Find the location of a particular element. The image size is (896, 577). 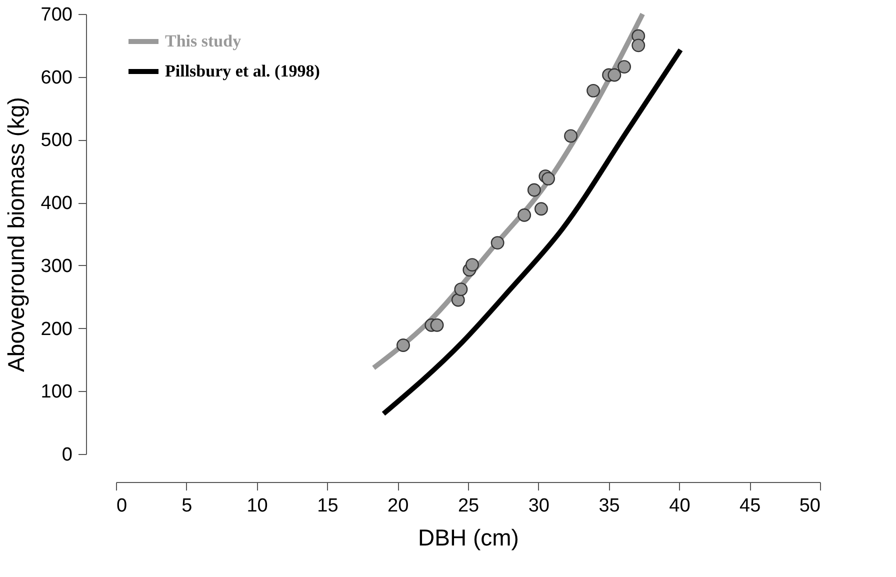

y-tick-label: 600 is located at coordinates (56, 77).